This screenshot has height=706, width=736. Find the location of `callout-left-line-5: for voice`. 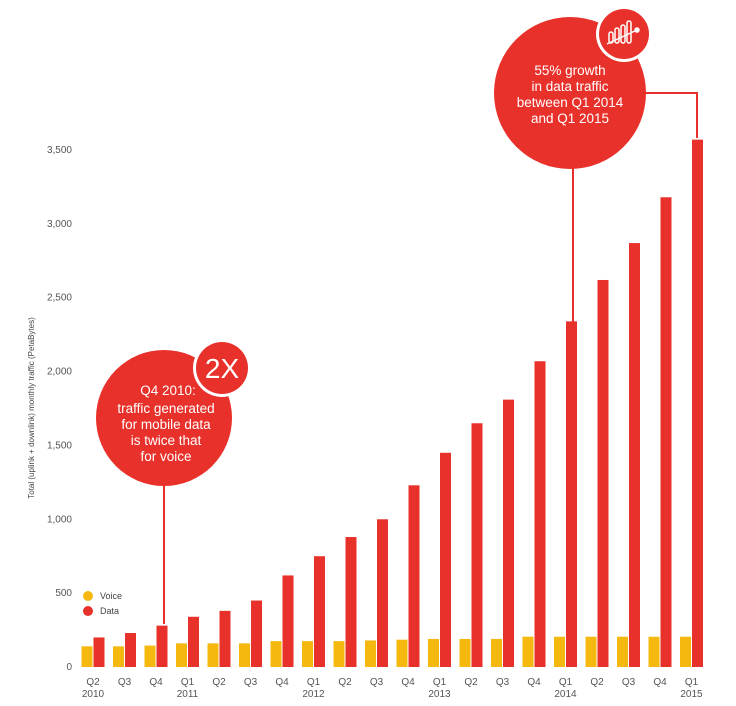

callout-left-line-5: for voice is located at coordinates (165, 456).